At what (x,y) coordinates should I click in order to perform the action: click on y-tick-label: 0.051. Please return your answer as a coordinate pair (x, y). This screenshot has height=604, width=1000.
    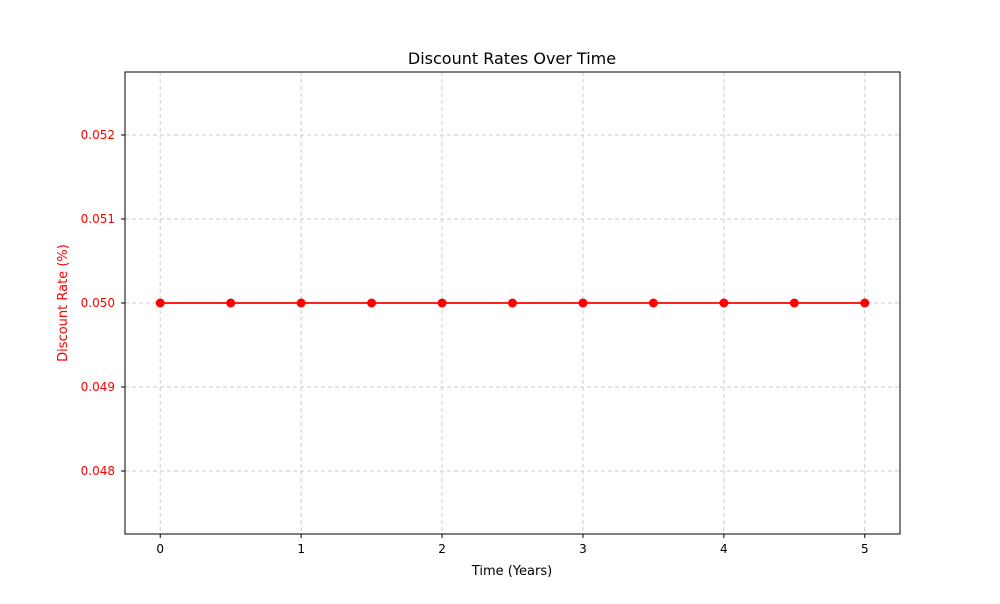
    Looking at the image, I should click on (98, 219).